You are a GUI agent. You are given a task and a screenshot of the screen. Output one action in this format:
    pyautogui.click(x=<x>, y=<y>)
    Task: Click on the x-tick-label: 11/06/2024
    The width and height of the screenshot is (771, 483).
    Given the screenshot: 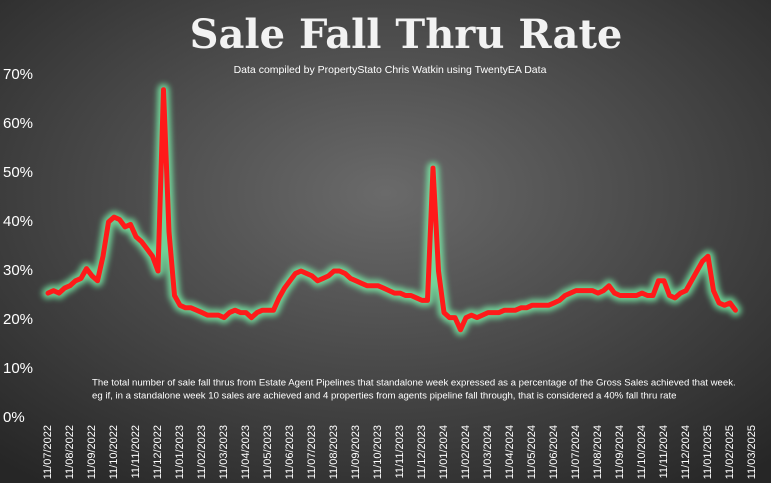 What is the action you would take?
    pyautogui.click(x=554, y=452)
    